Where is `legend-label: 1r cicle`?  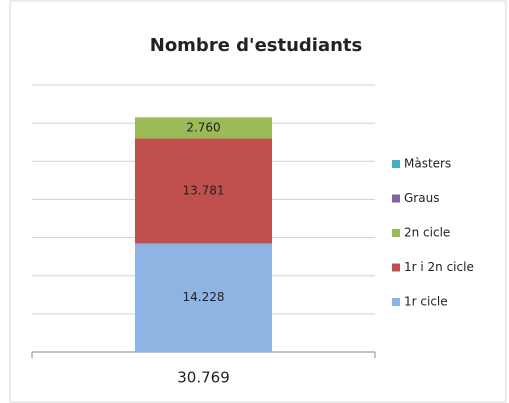
legend-label: 1r cicle is located at coordinates (426, 302).